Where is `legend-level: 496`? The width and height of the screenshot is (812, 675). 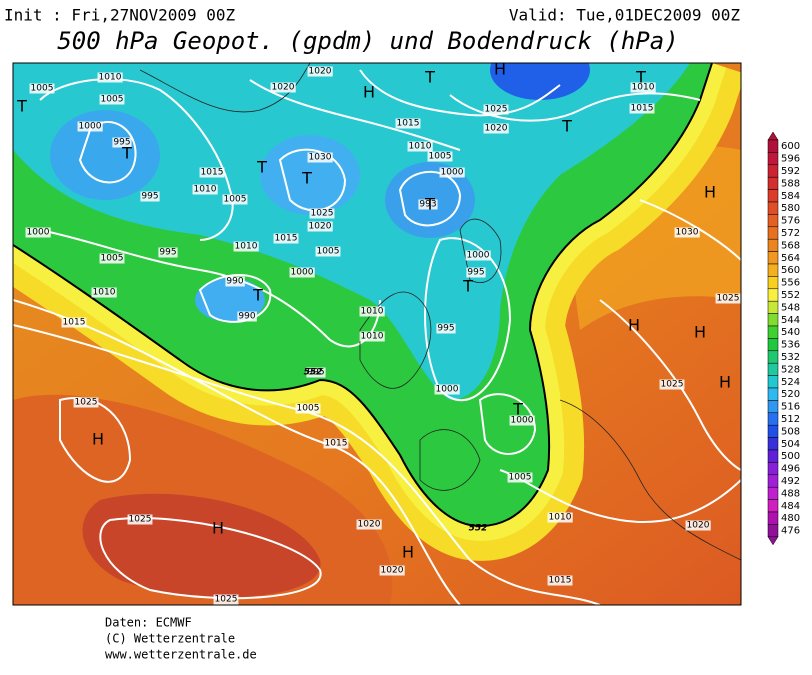
legend-level: 496 is located at coordinates (790, 469).